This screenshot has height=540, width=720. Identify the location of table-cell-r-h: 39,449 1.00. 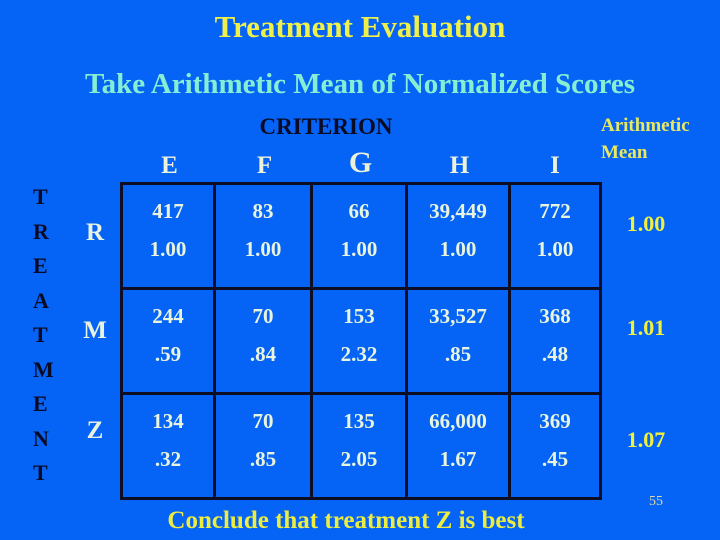
(458, 236).